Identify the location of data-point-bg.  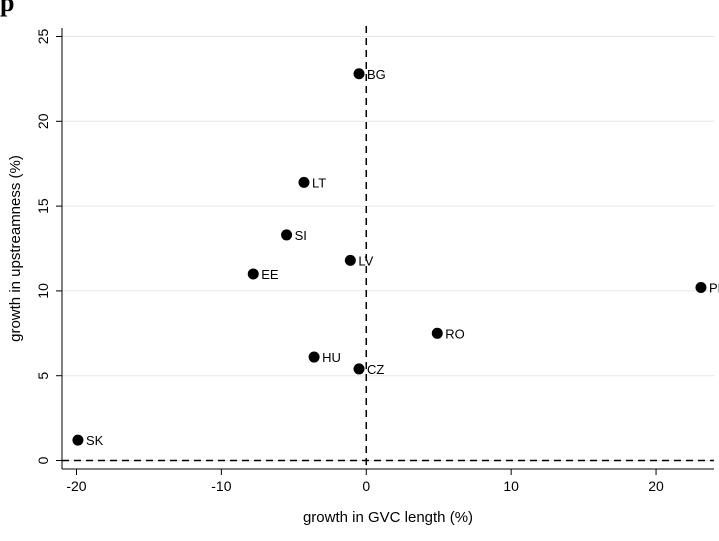
(359, 74).